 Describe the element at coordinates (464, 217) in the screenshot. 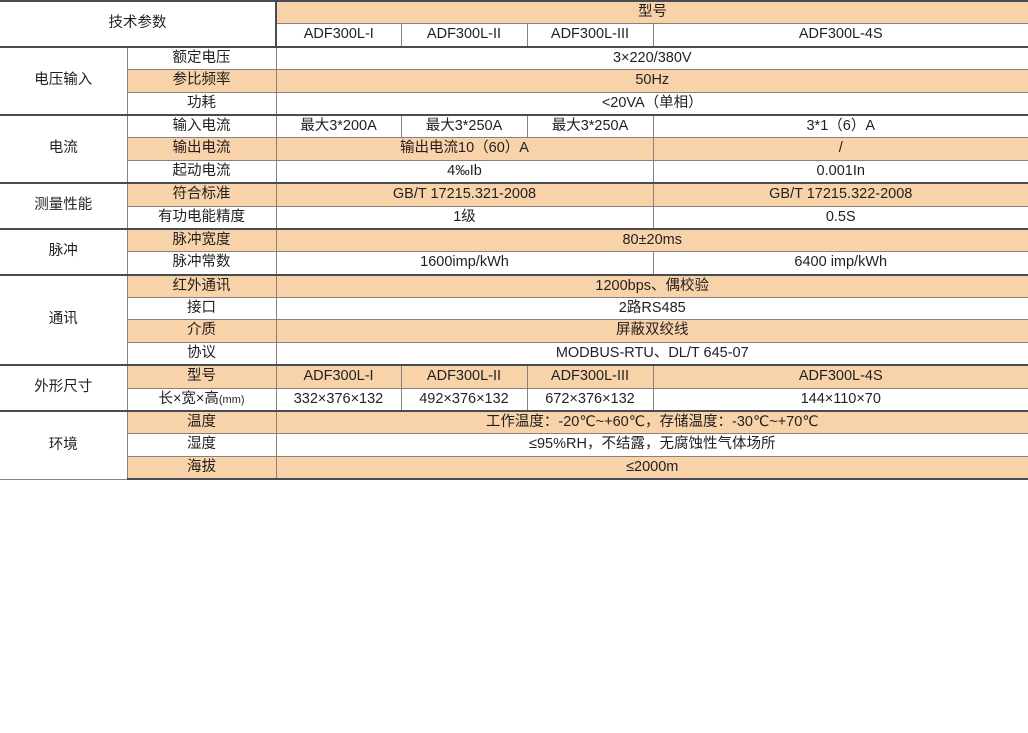

I see `value-cell: 1级` at that location.